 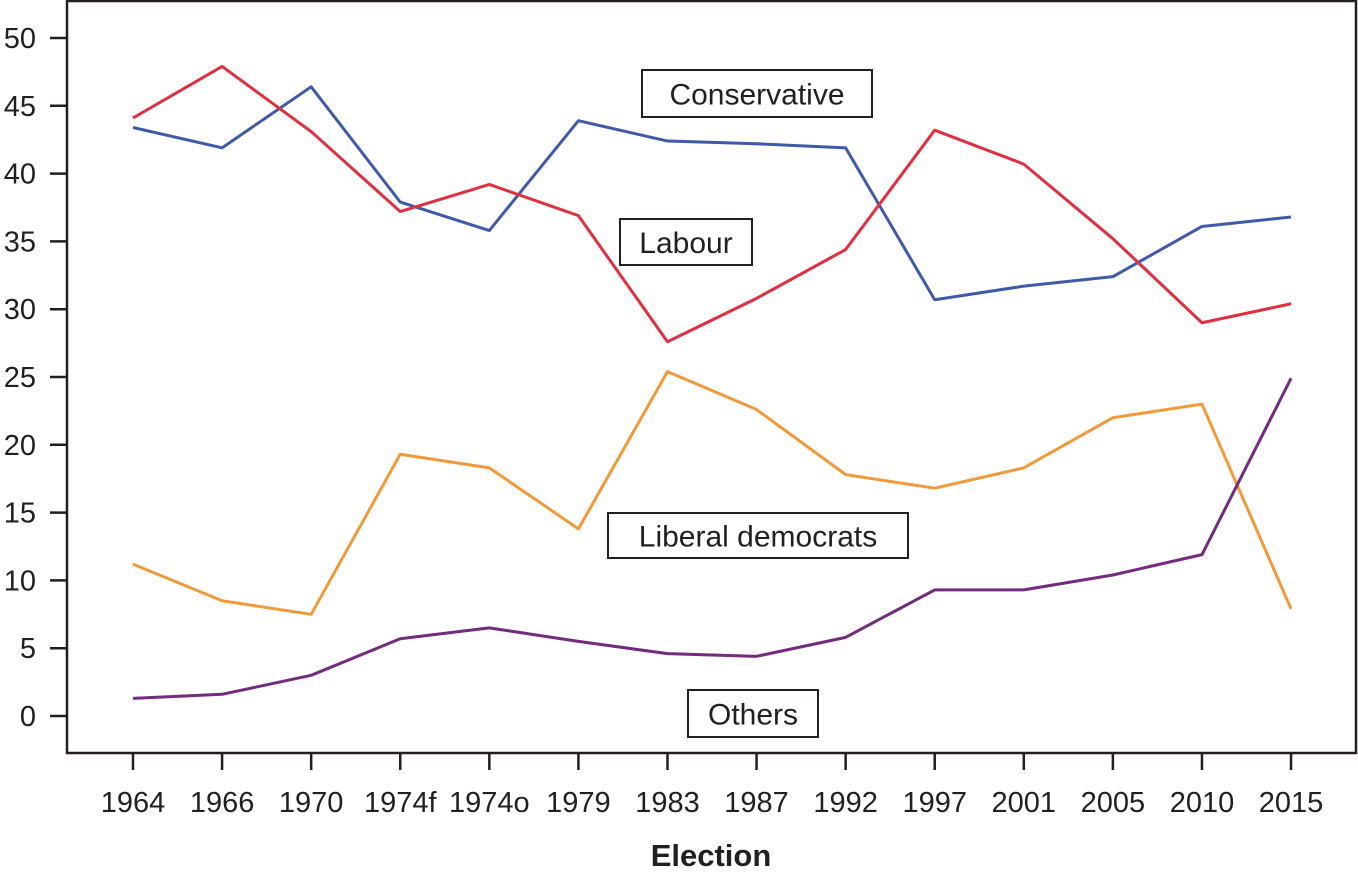 I want to click on x-tick-label: 1979, so click(x=578, y=803).